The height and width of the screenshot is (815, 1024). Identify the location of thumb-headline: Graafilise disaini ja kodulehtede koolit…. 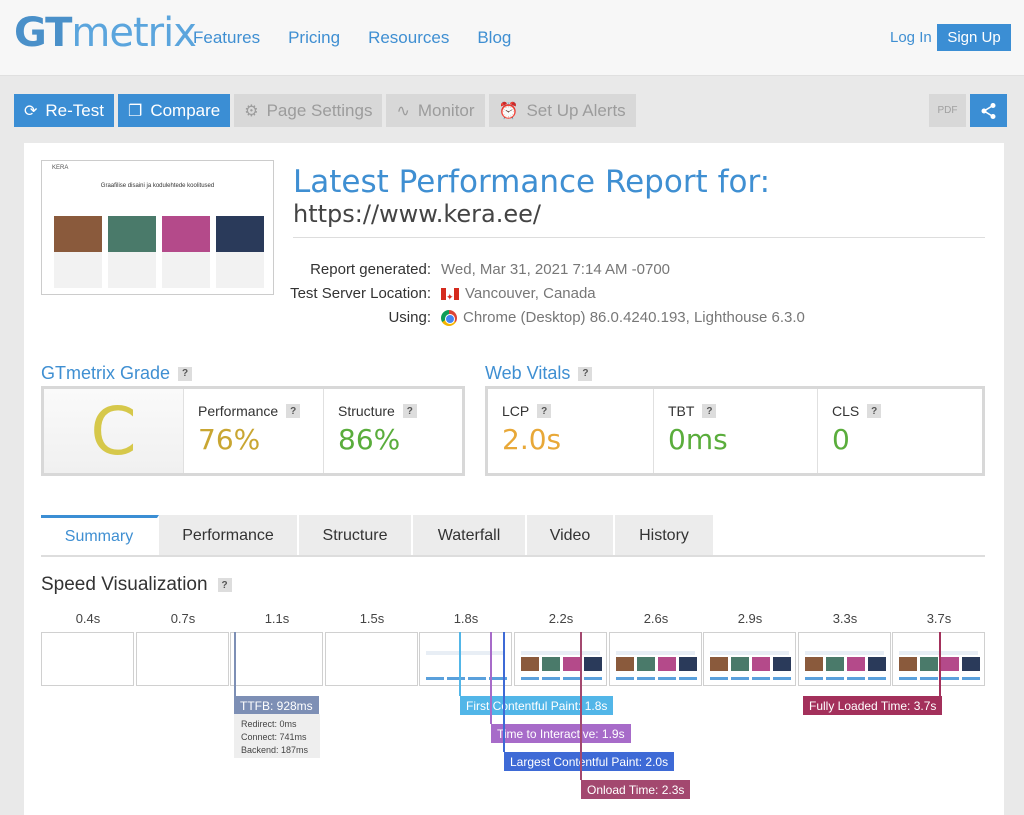
(157, 186).